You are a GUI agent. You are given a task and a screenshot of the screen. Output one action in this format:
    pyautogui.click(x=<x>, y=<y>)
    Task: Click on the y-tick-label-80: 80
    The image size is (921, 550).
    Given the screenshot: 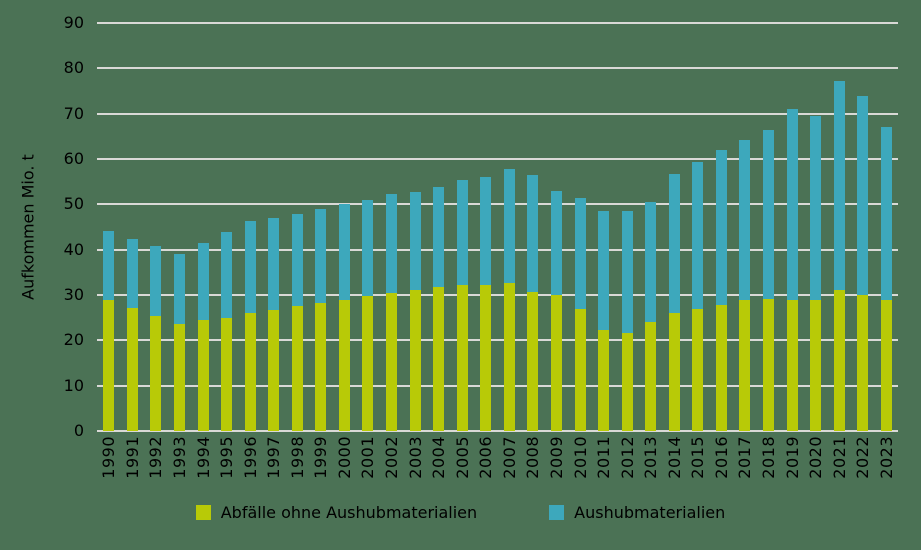 What is the action you would take?
    pyautogui.click(x=73, y=68)
    